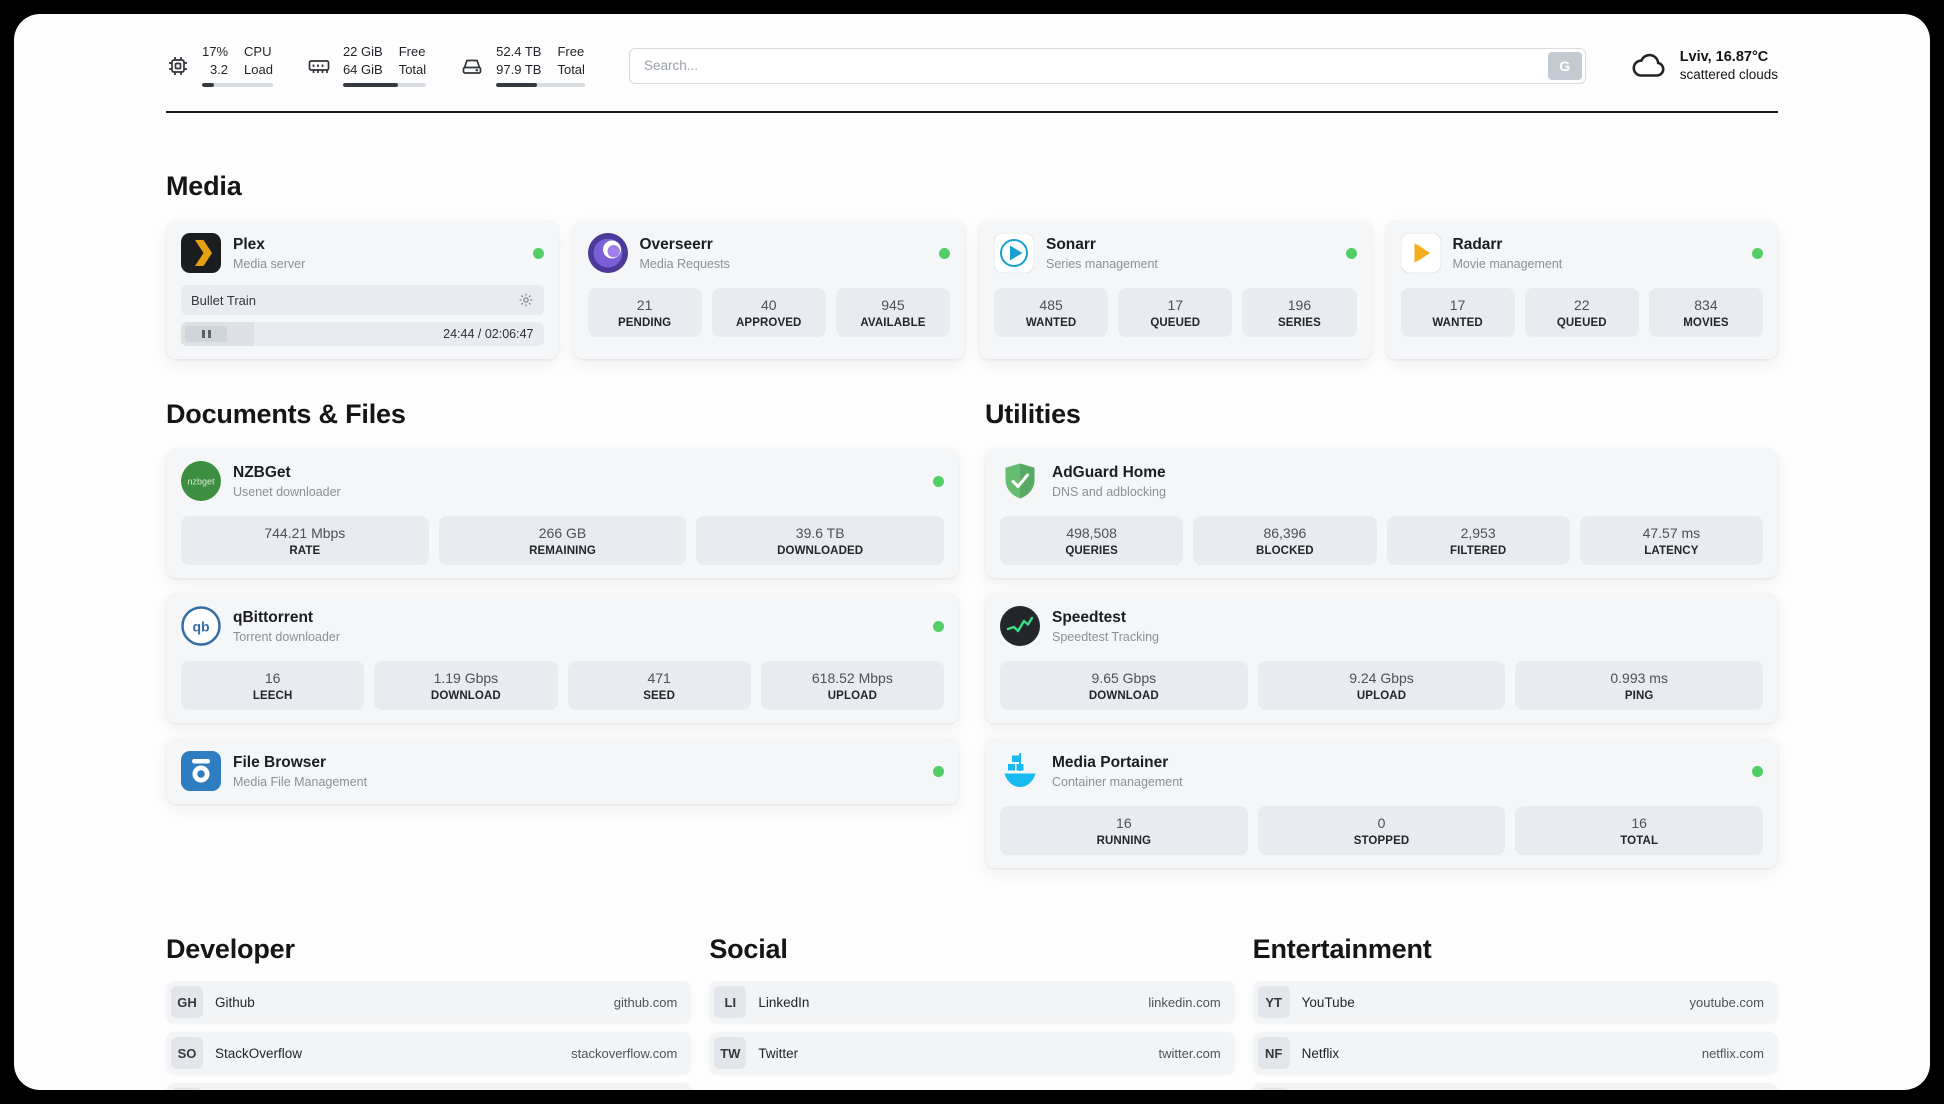 The image size is (1944, 1104). Describe the element at coordinates (1117, 781) in the screenshot. I see `app-subtitle: Container management` at that location.